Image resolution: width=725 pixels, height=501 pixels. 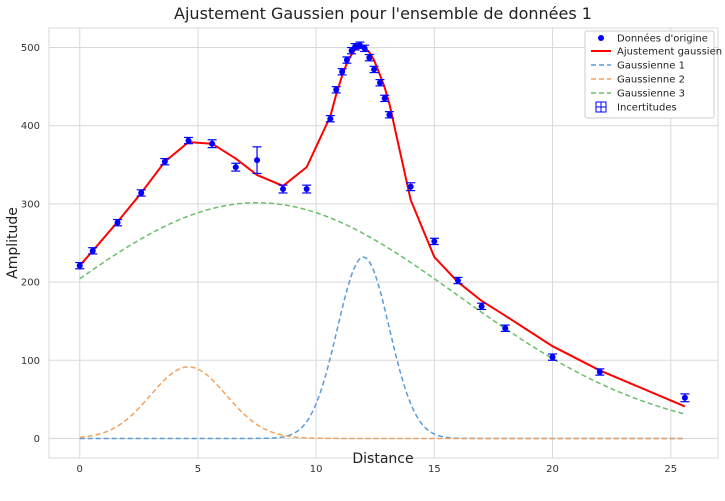 I want to click on y-axis-title: Amplitude, so click(x=13, y=243).